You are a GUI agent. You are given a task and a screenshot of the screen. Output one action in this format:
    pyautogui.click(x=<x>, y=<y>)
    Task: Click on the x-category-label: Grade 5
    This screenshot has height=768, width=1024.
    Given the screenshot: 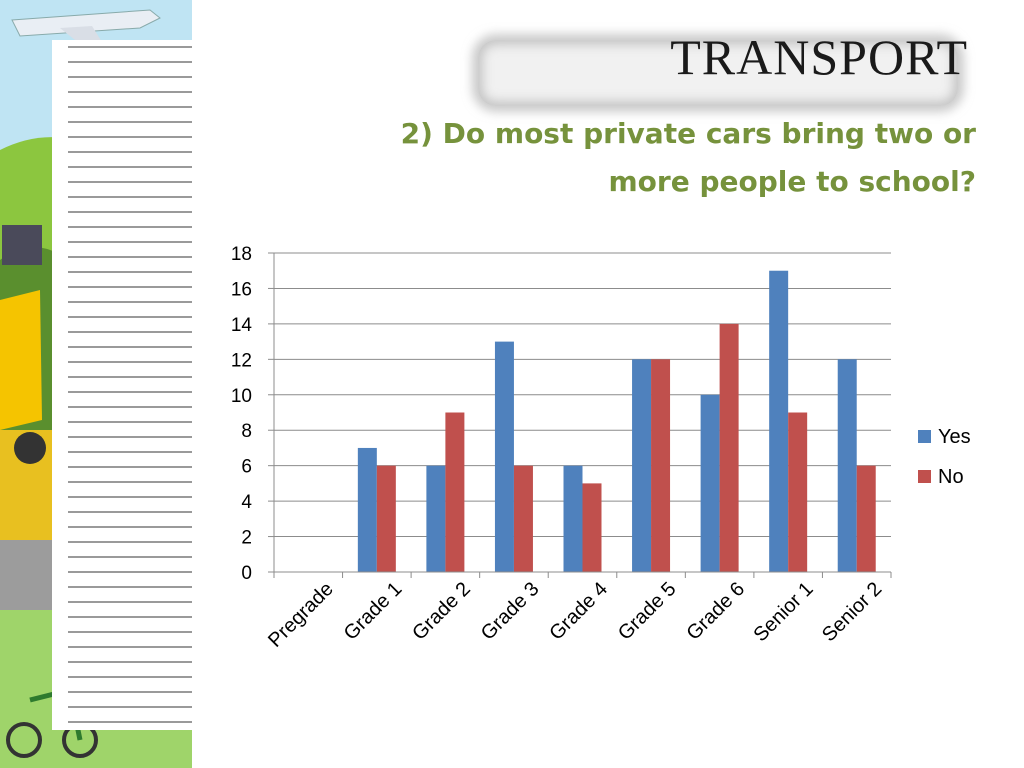 What is the action you would take?
    pyautogui.click(x=647, y=611)
    